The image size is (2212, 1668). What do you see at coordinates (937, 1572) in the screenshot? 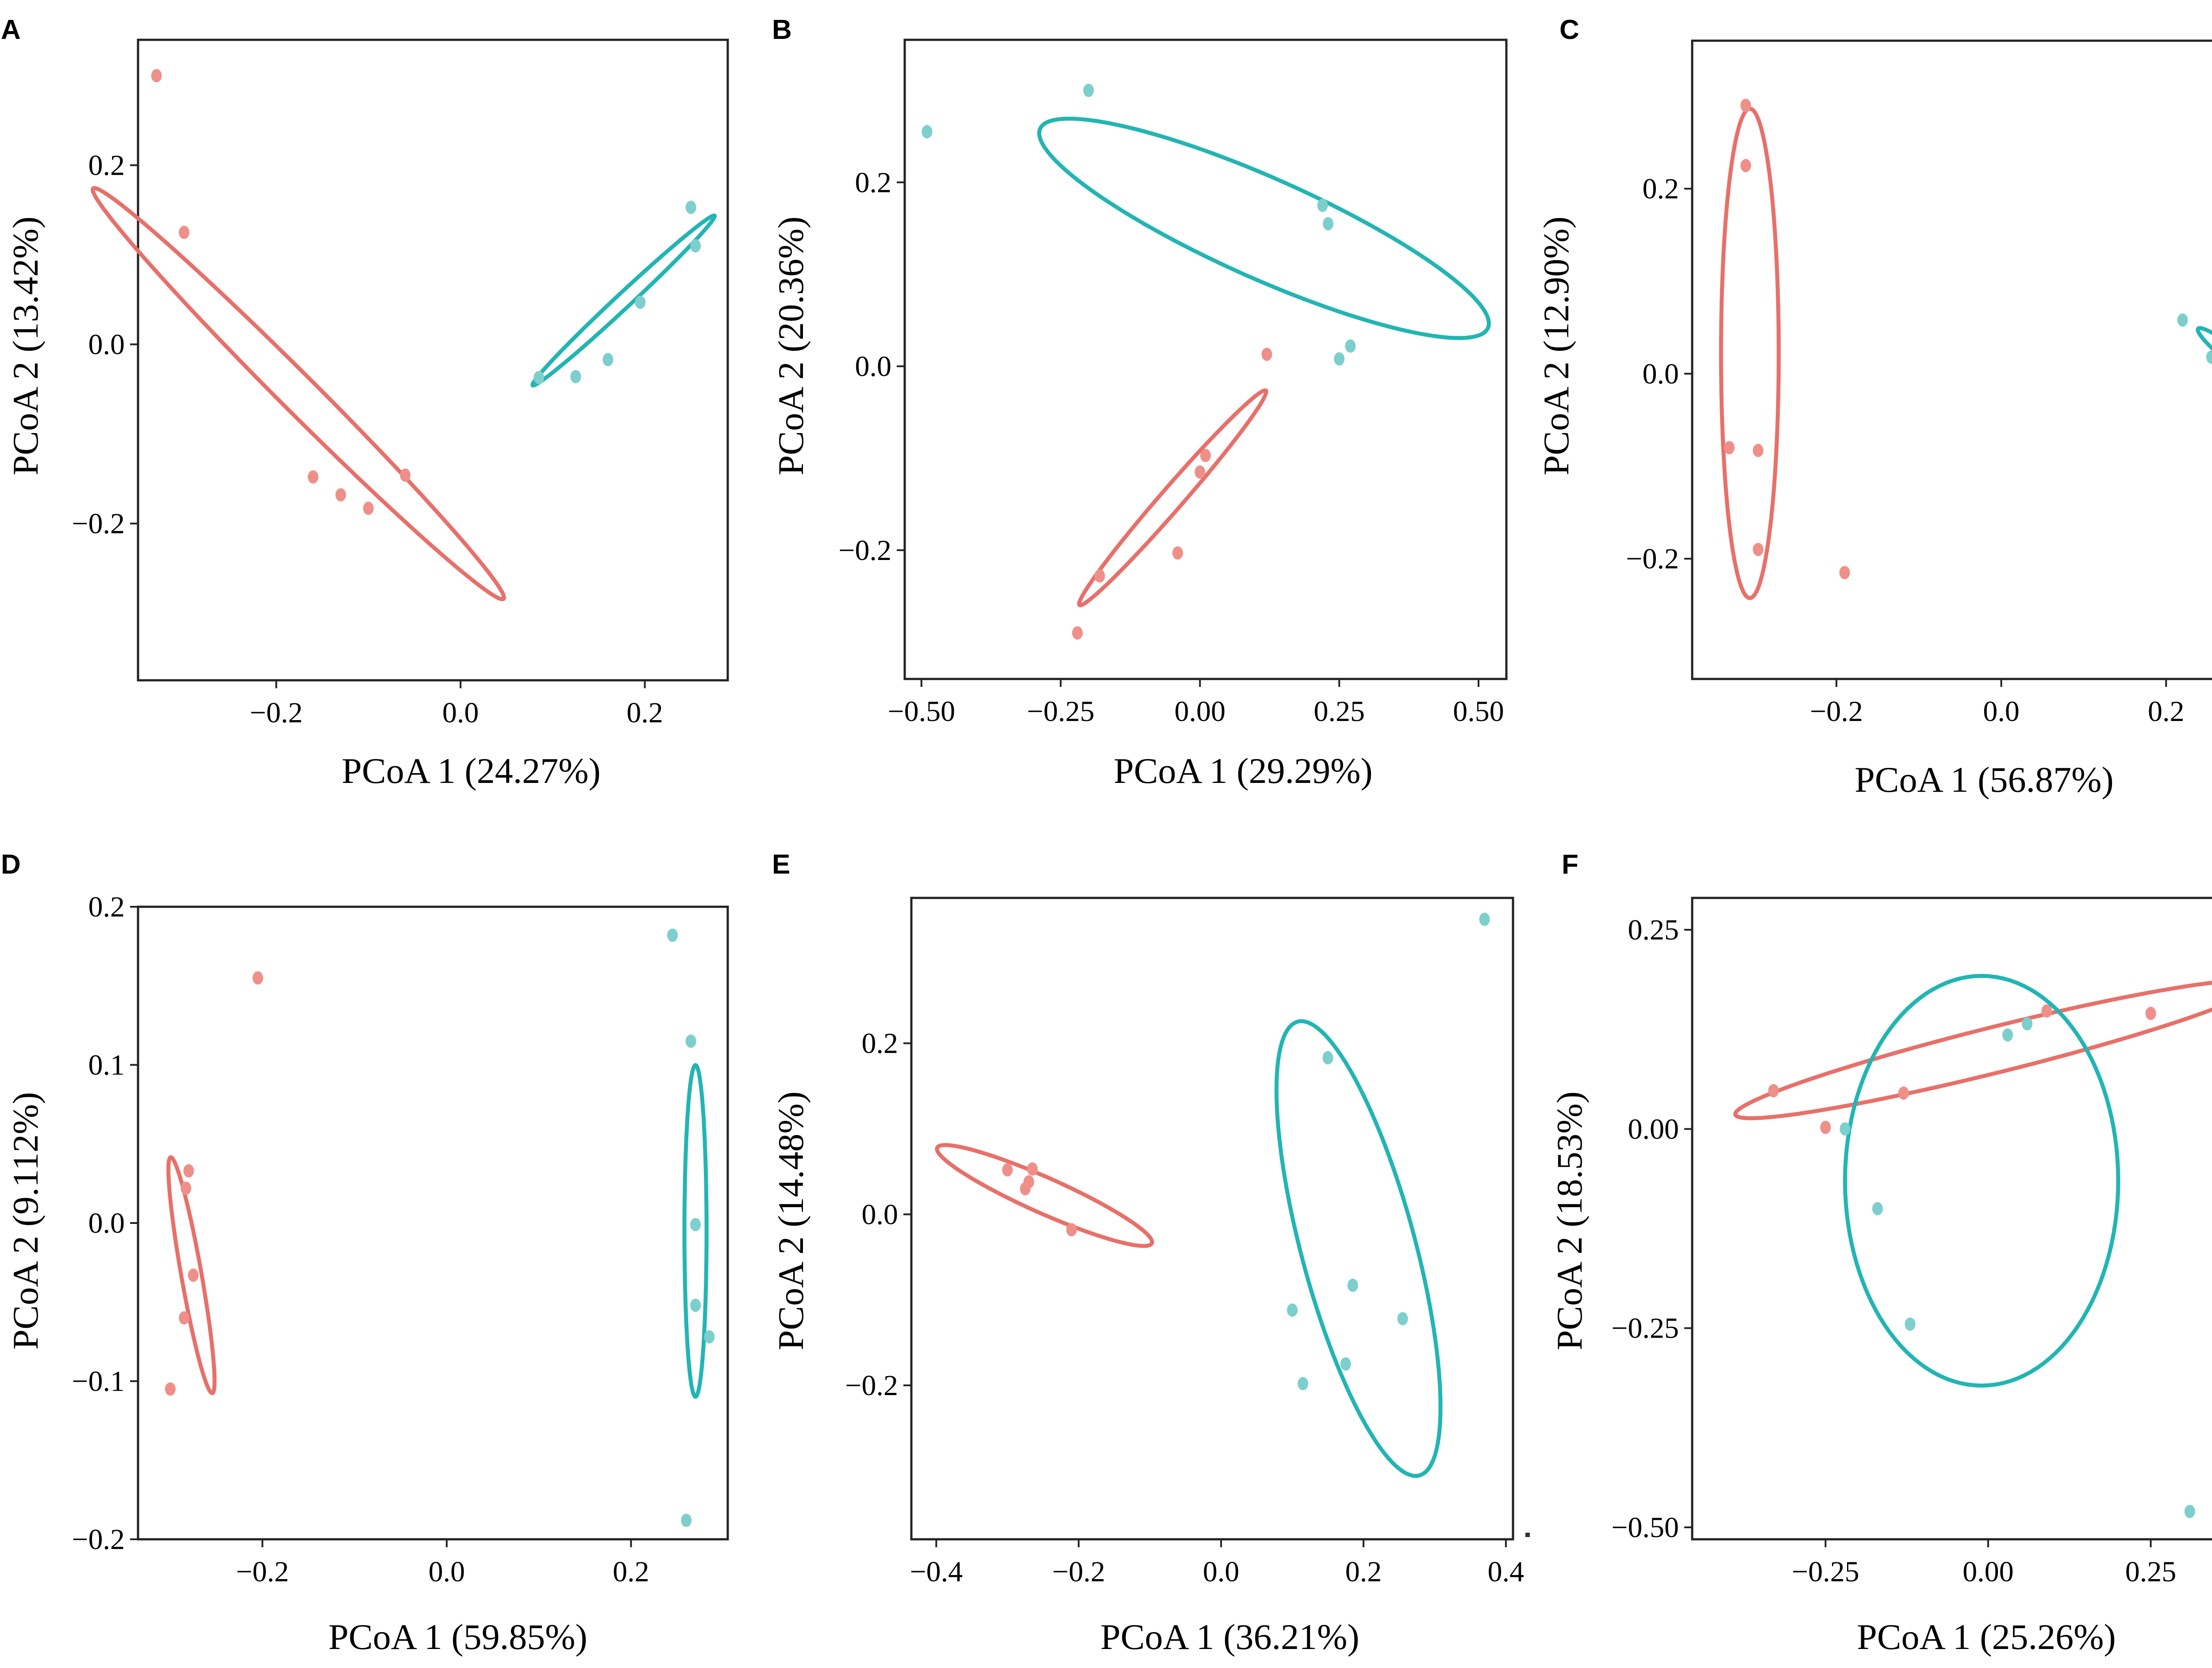
I see `x-tick-label: −0.4` at bounding box center [937, 1572].